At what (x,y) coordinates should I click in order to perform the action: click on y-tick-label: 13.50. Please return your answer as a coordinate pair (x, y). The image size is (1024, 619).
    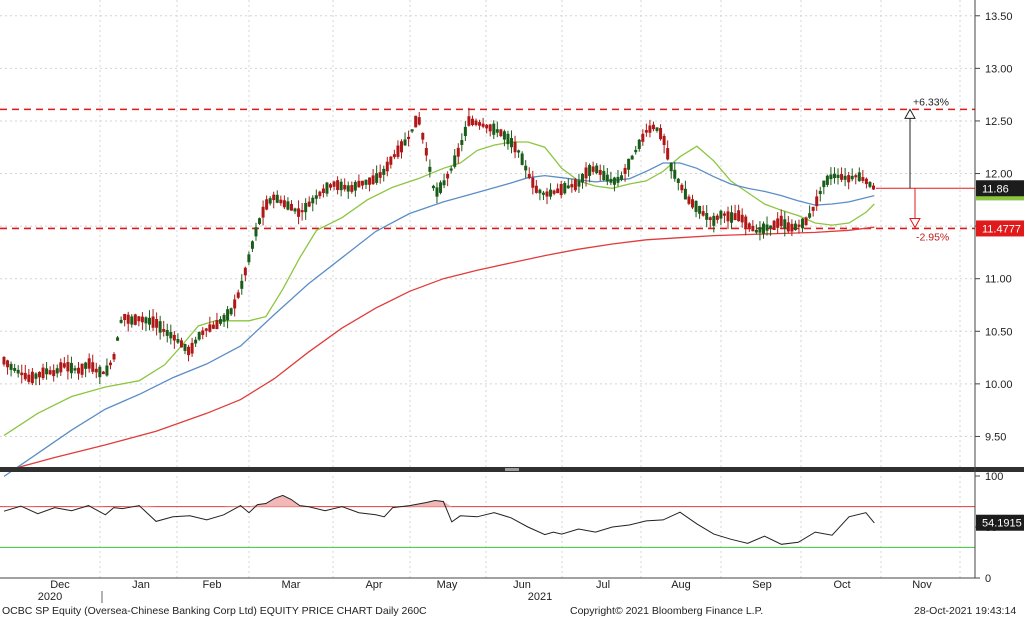
    Looking at the image, I should click on (999, 17).